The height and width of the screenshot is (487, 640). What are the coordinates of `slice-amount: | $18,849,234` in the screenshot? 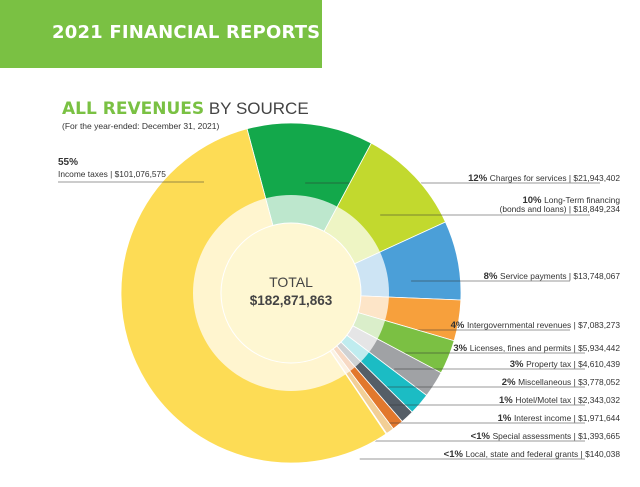 It's located at (594, 209).